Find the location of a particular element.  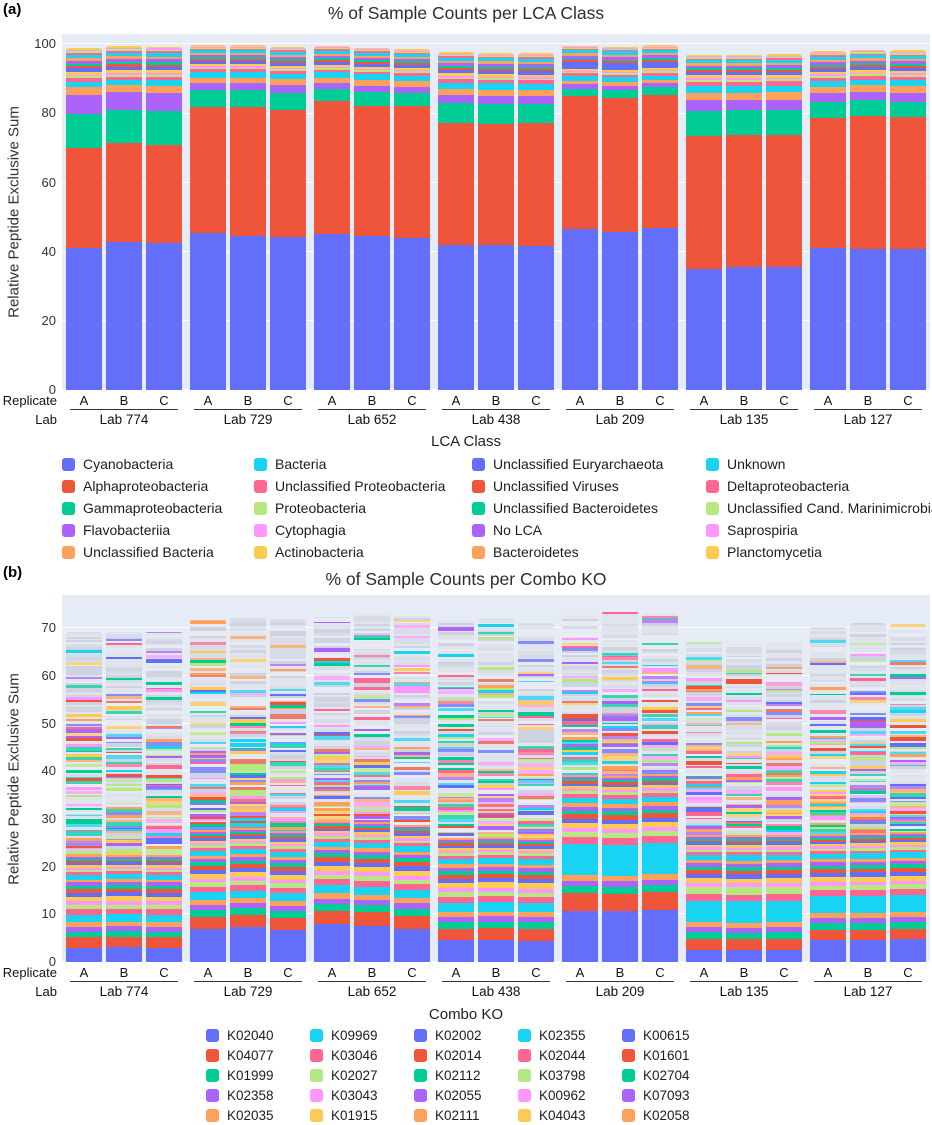

chart-a-legend-title: LCA Class is located at coordinates (466, 441).